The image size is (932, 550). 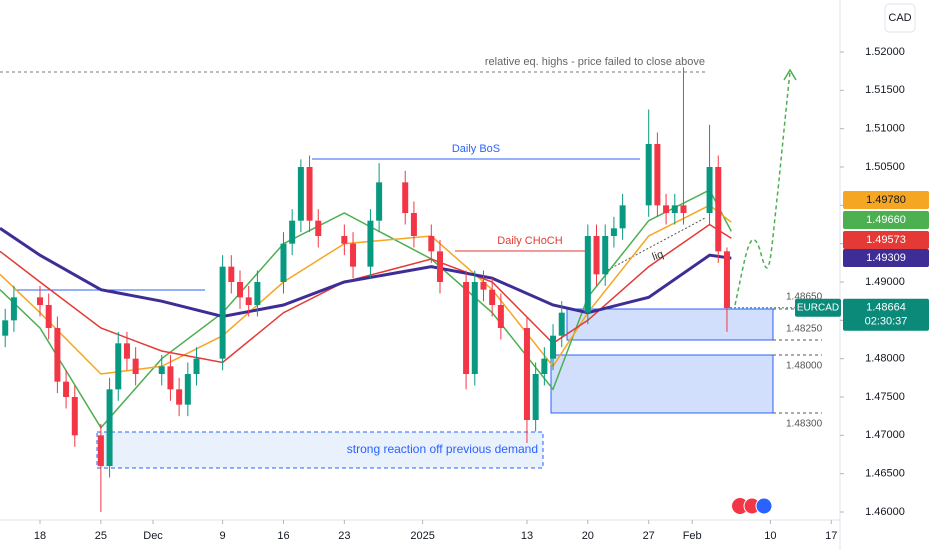 I want to click on level-label: 1.48300, so click(x=804, y=424).